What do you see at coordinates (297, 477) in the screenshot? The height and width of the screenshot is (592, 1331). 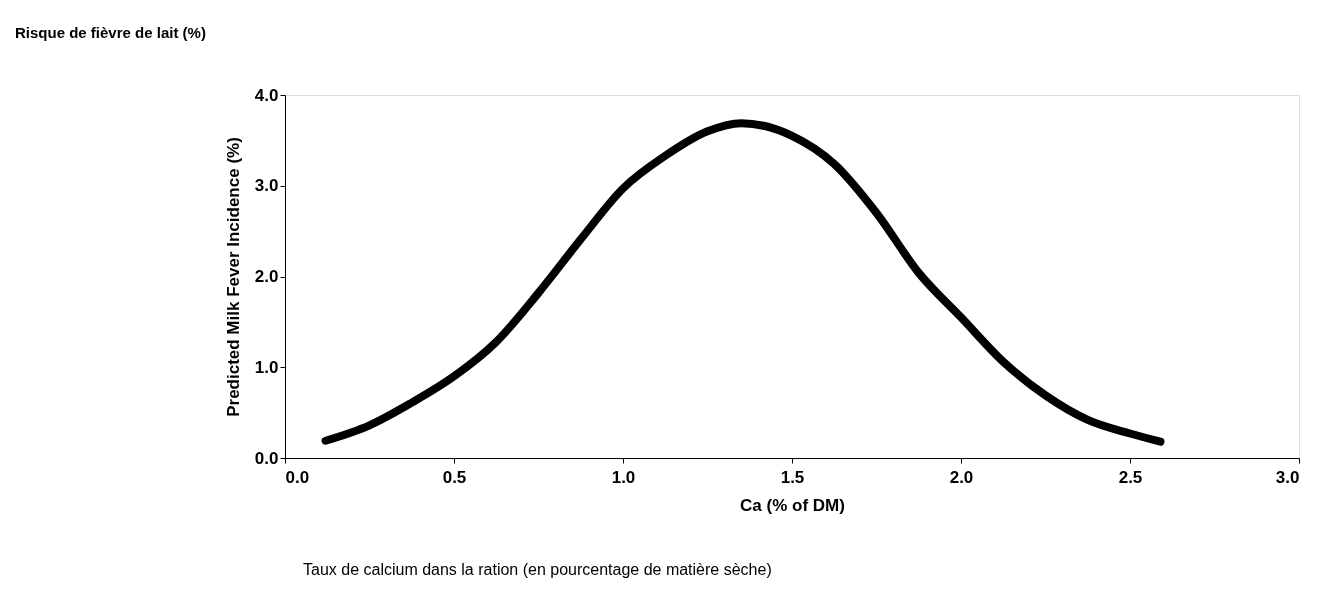 I see `x-tick-label: 0.0` at bounding box center [297, 477].